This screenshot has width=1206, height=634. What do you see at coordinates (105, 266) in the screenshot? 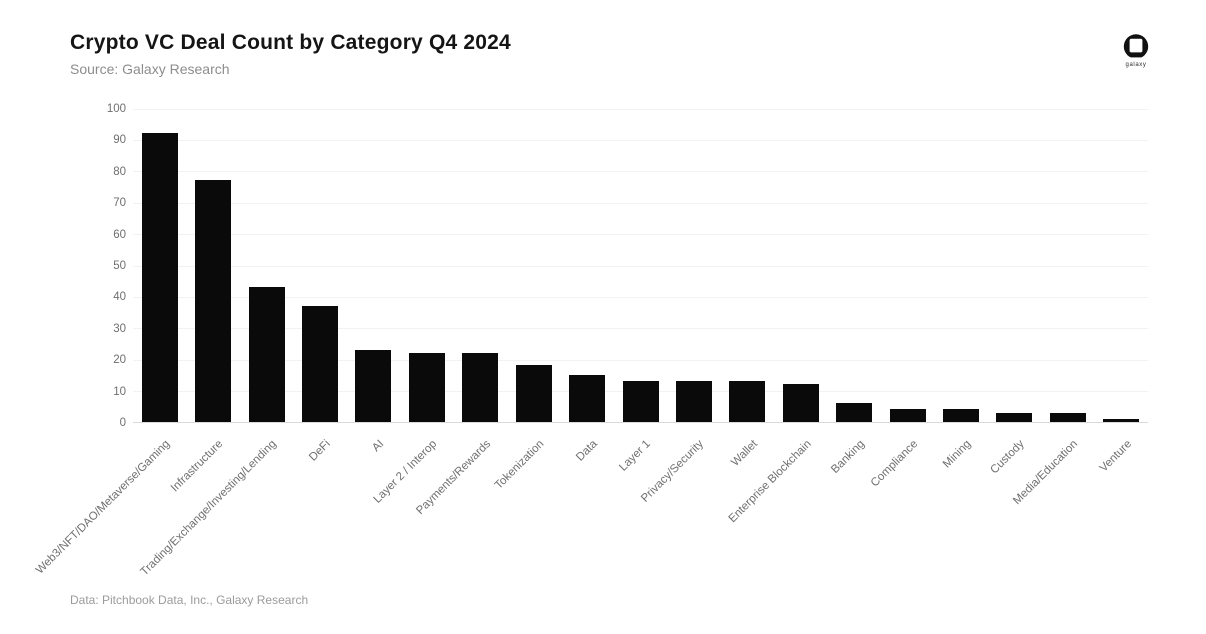
I see `y-axis: 0 10 20 30 40 50 60 70 80 90 100` at bounding box center [105, 266].